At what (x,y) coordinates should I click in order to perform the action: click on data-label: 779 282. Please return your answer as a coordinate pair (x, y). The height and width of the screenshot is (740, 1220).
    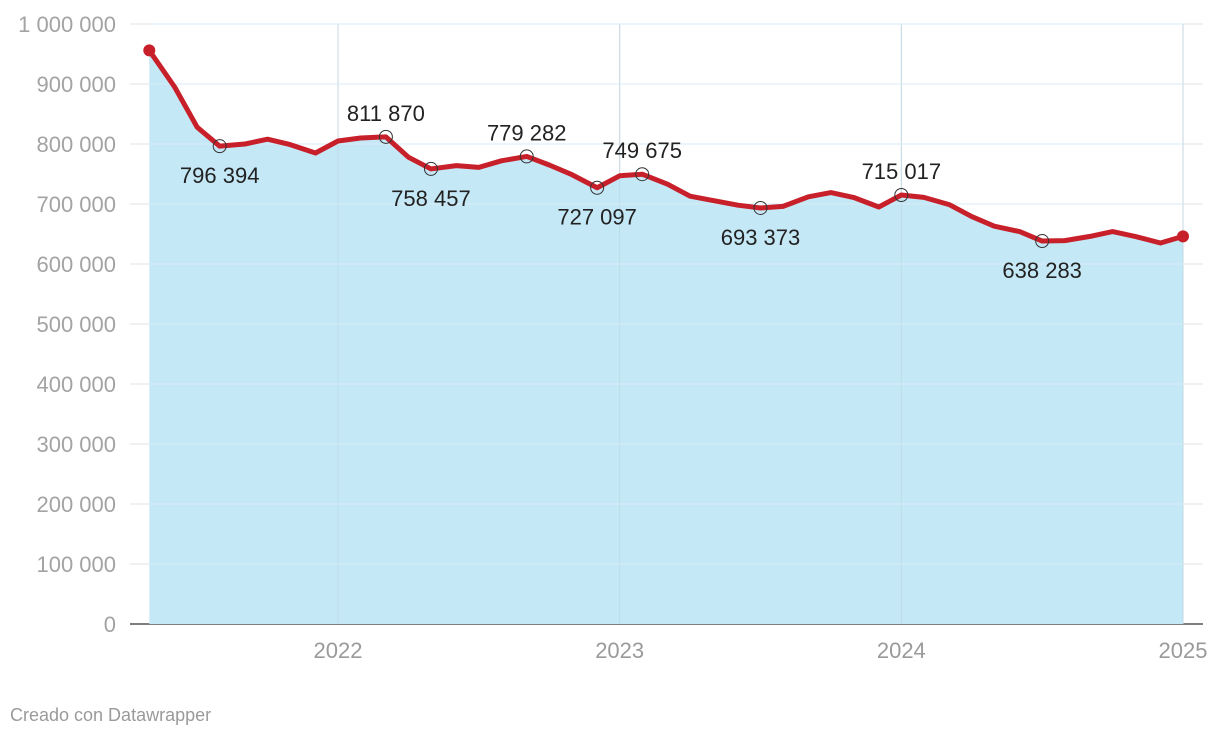
    Looking at the image, I should click on (527, 132).